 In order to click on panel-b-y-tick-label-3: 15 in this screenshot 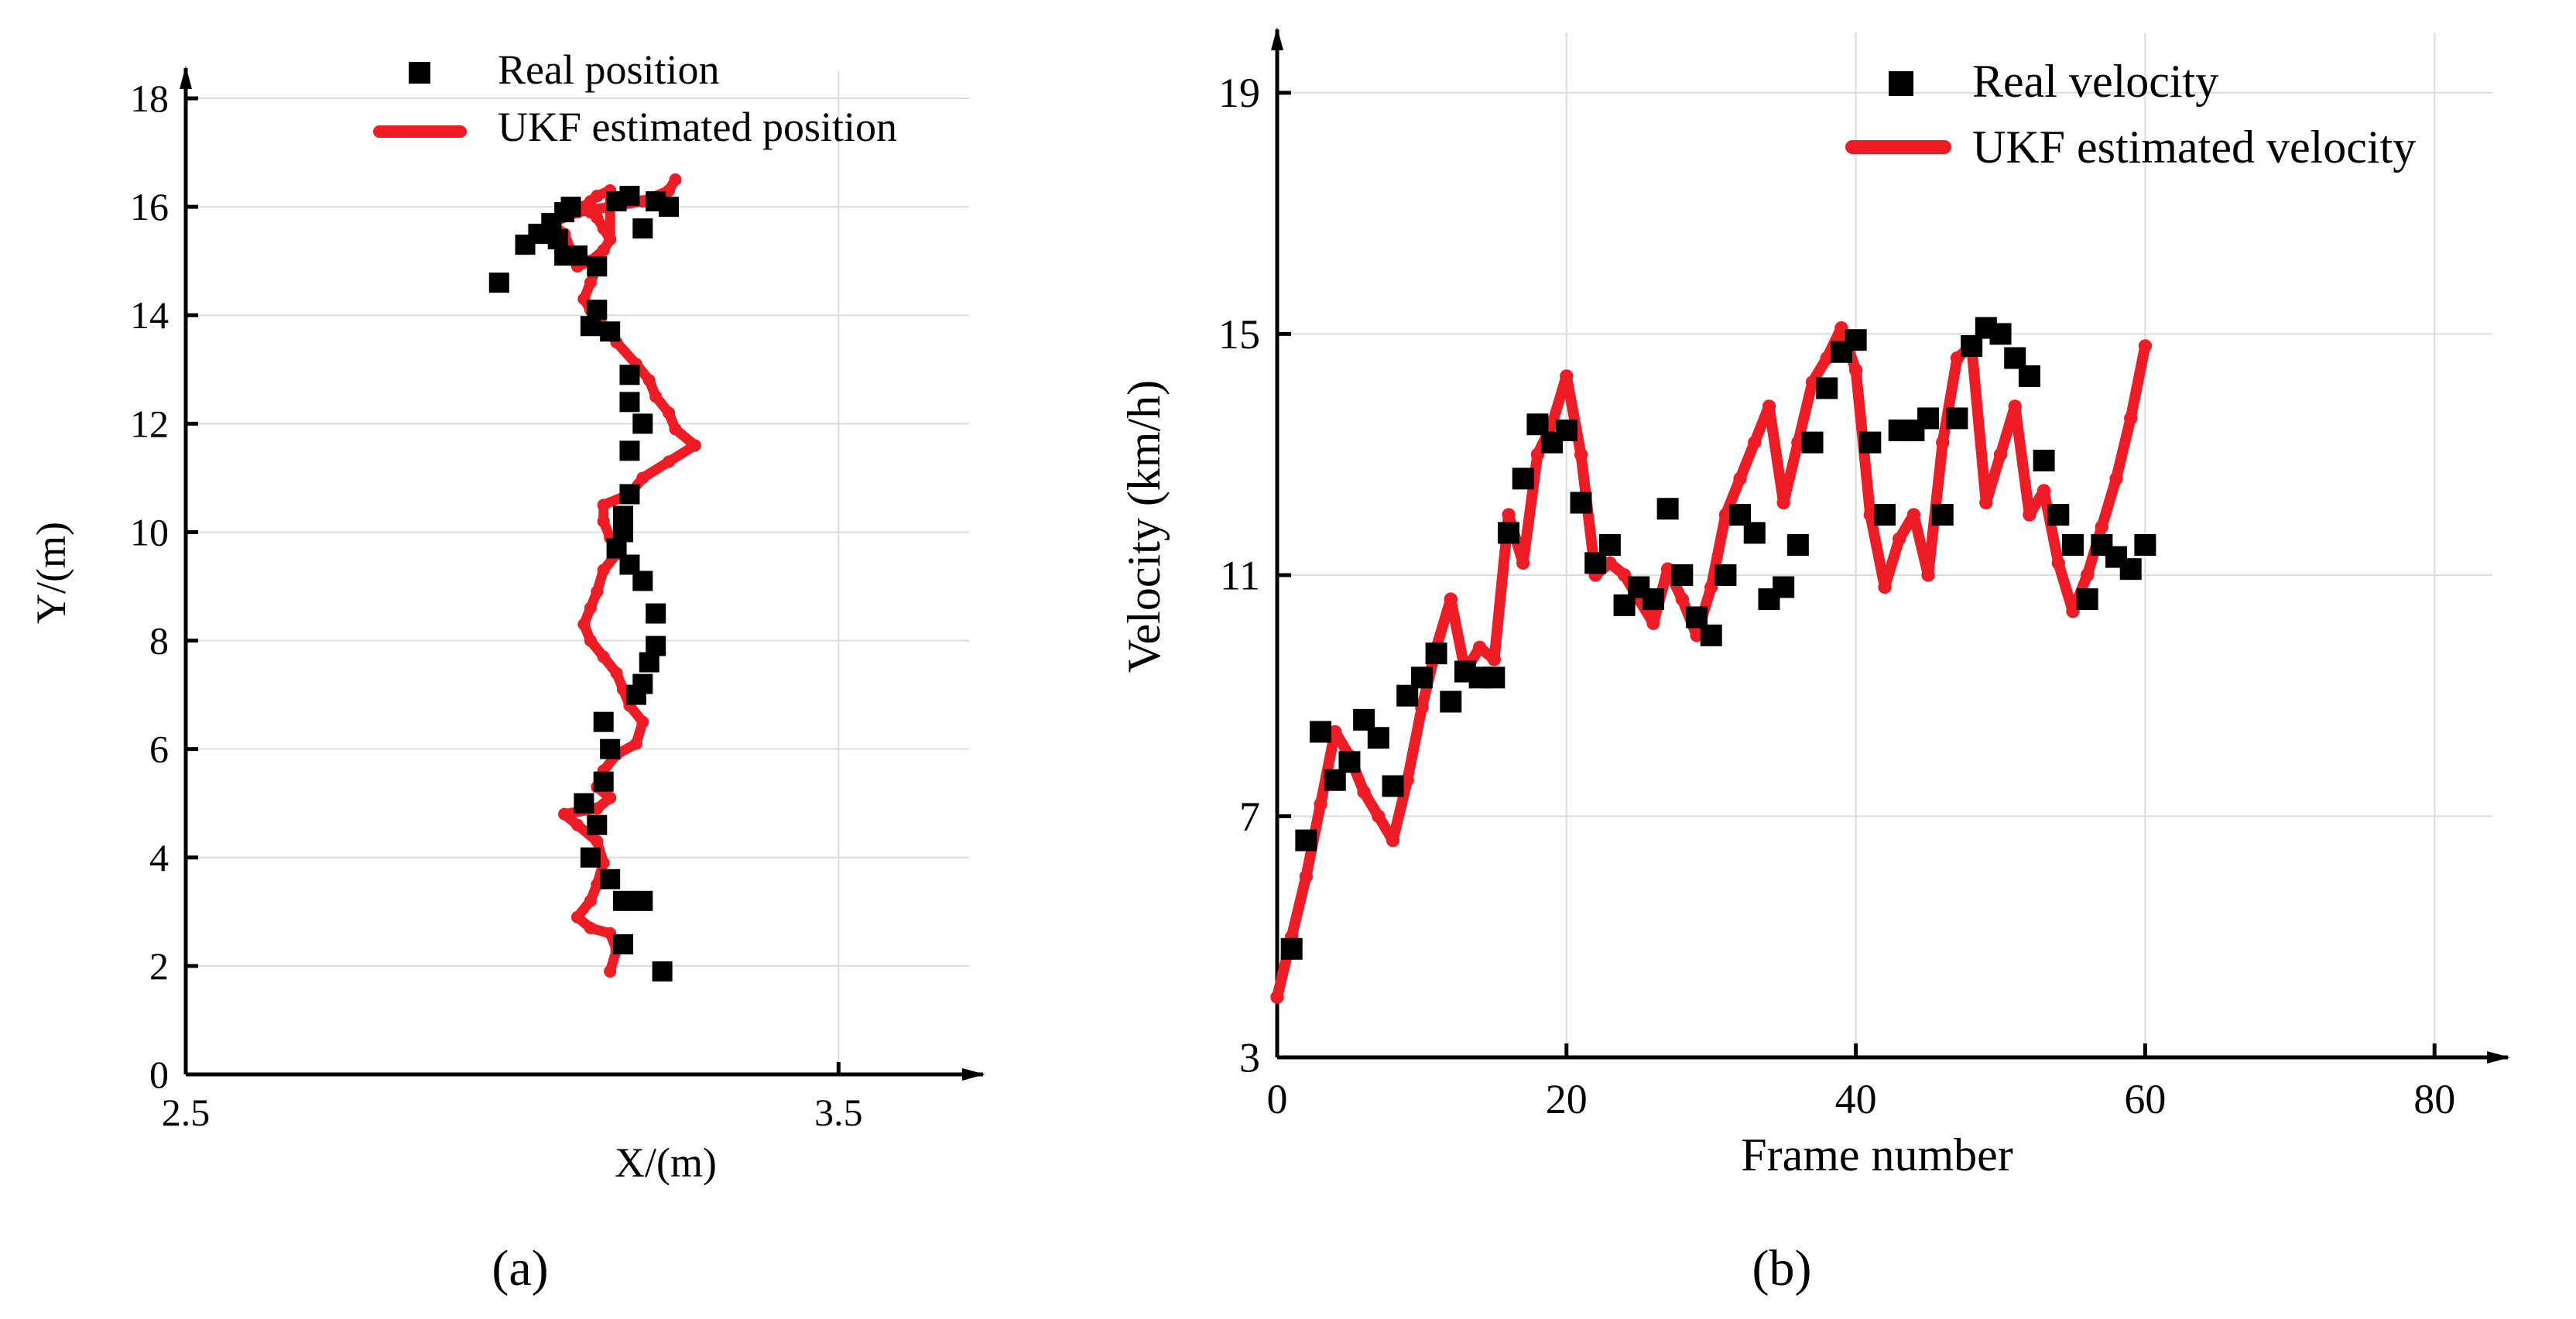, I will do `click(1239, 334)`.